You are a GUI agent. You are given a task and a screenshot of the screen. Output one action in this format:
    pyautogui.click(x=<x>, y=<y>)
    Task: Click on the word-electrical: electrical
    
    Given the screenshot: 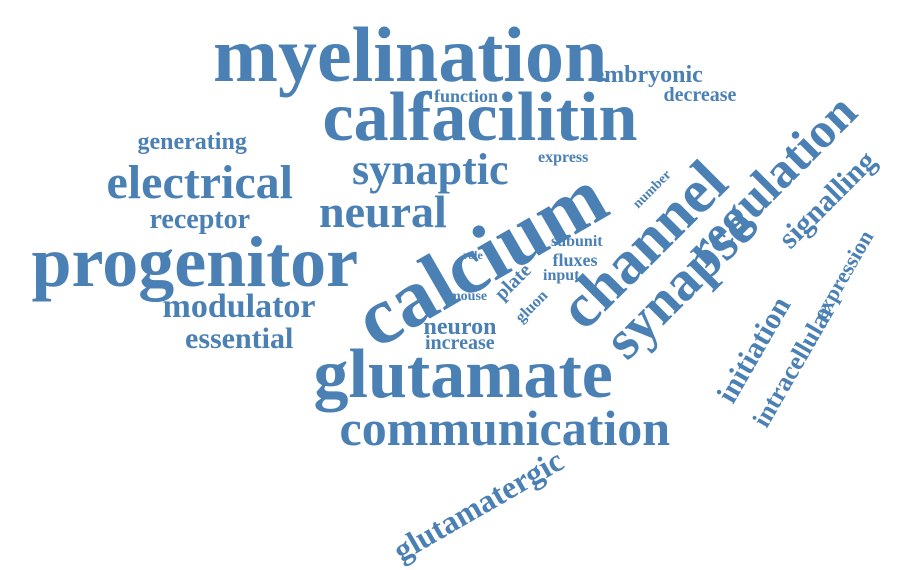 What is the action you would take?
    pyautogui.click(x=200, y=182)
    